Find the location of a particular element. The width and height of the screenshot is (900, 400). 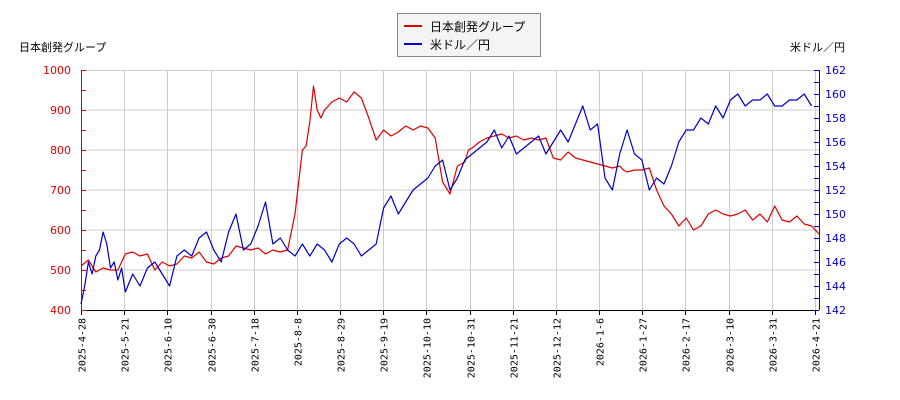

x-tick-label: 2026-3-31 is located at coordinates (774, 345).